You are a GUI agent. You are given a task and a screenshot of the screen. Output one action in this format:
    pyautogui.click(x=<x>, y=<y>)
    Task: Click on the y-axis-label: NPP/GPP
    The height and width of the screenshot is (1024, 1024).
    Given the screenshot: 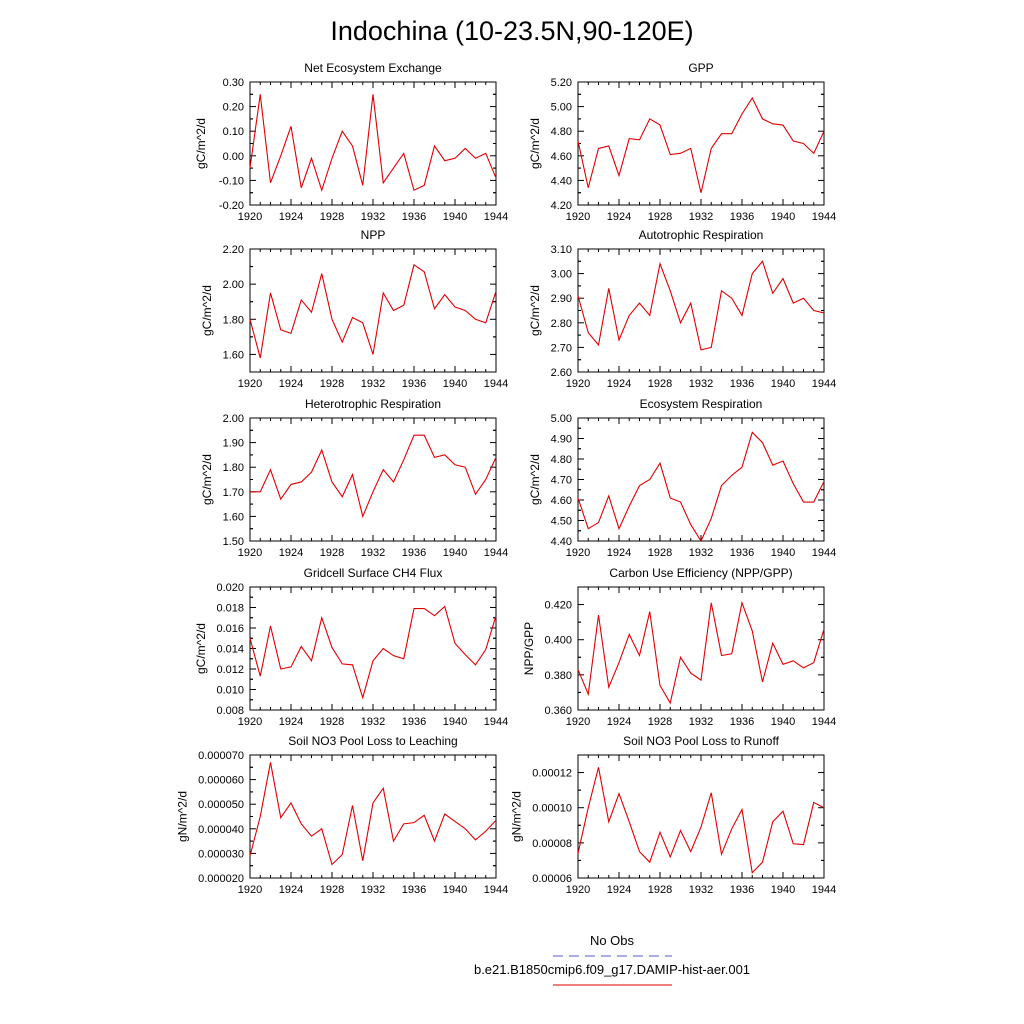 What is the action you would take?
    pyautogui.click(x=529, y=648)
    